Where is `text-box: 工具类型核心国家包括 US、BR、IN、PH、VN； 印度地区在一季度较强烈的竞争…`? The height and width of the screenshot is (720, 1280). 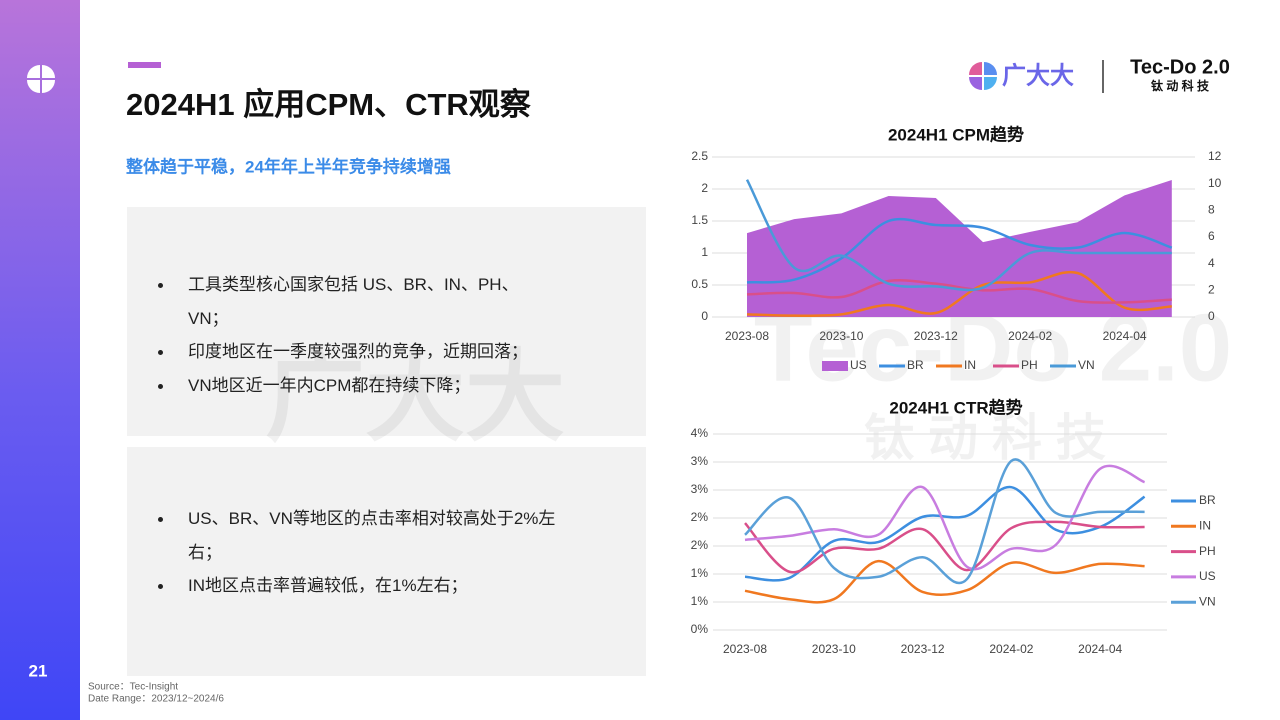
text-box: 工具类型核心国家包括 US、BR、IN、PH、VN； 印度地区在一季度较强烈的竞争… is located at coordinates (386, 321).